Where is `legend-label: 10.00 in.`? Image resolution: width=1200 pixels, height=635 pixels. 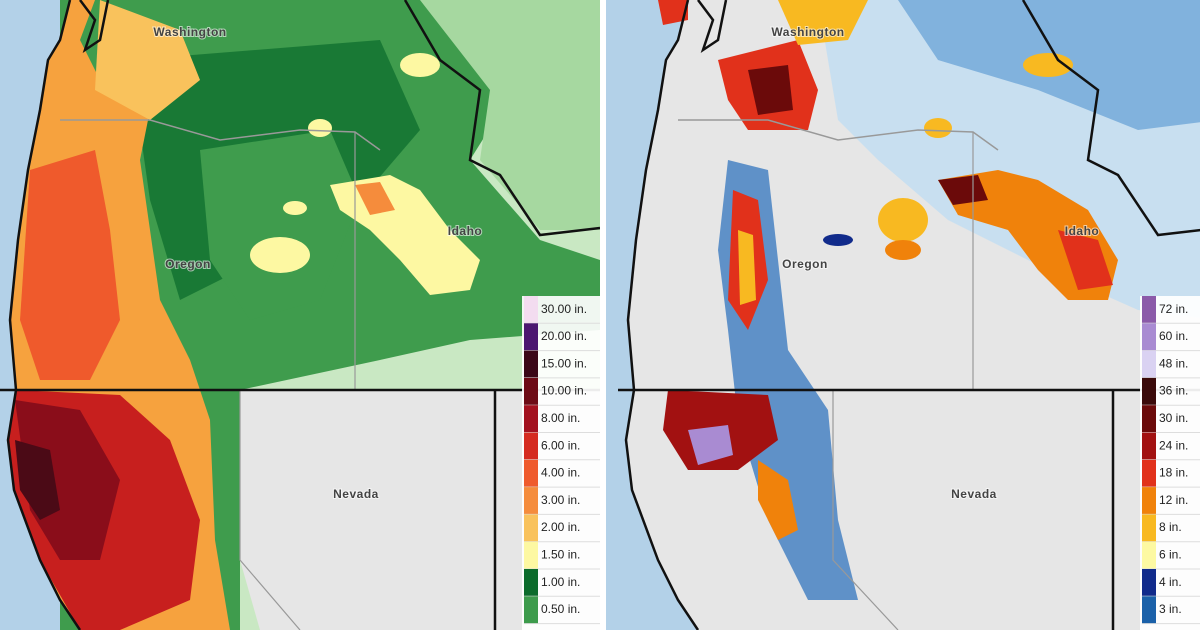
legend-label: 10.00 in. is located at coordinates (564, 391).